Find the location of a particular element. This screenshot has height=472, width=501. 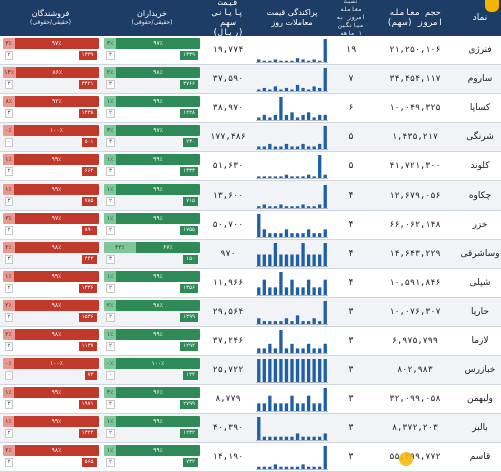

buy-individual-count: ۳۷۶۶ is located at coordinates (189, 85).